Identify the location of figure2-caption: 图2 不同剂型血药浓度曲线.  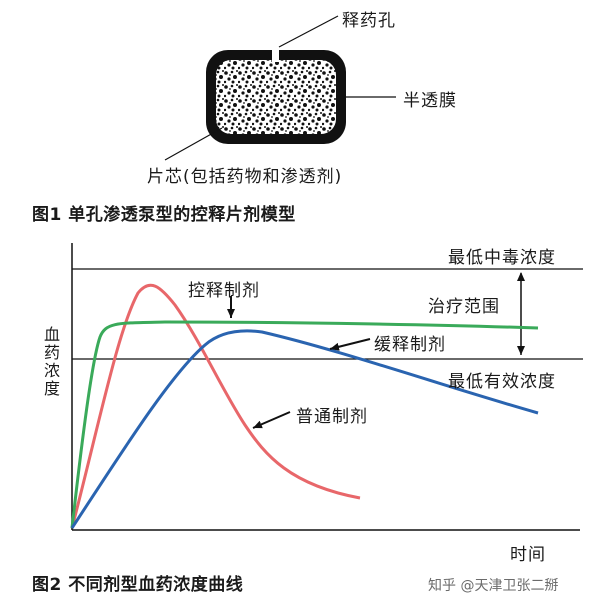
(138, 585).